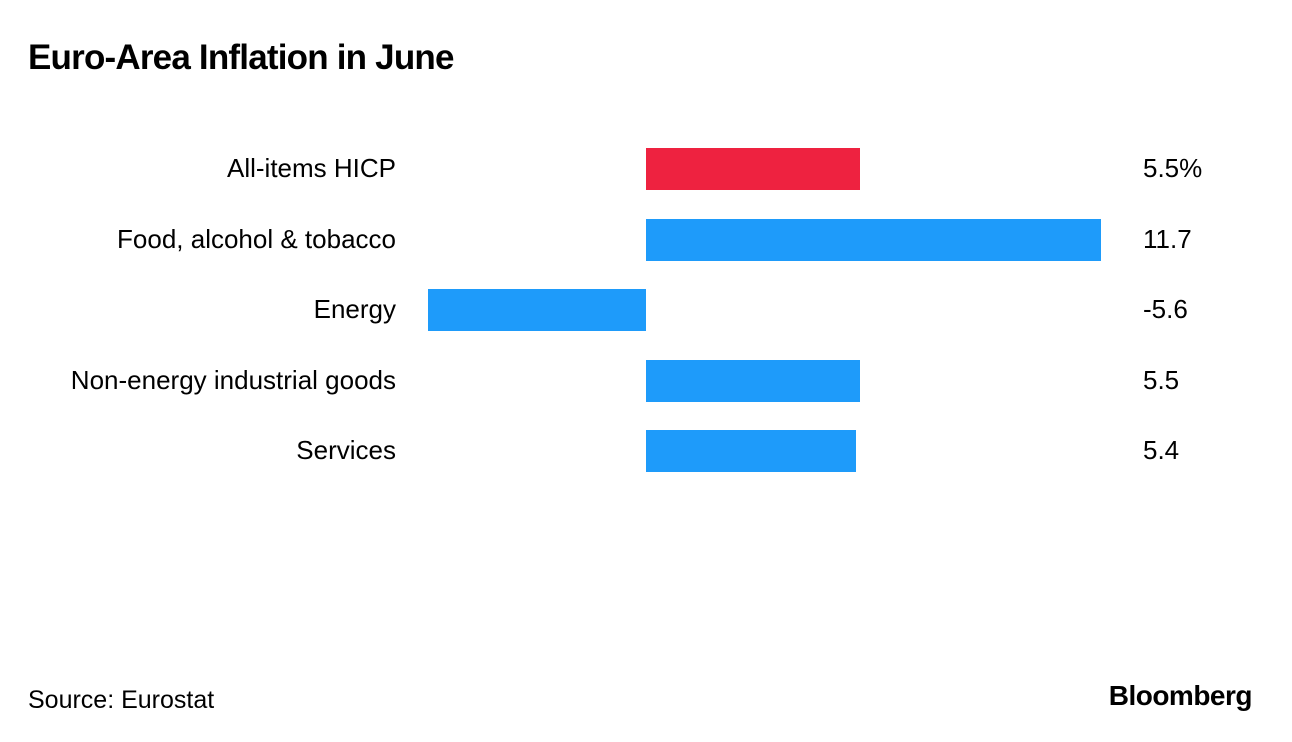  I want to click on value-label: 5.4, so click(1161, 450).